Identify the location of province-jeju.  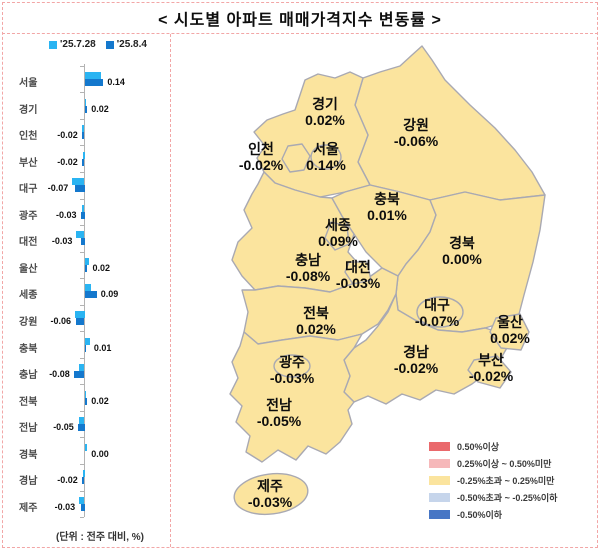
(271, 494).